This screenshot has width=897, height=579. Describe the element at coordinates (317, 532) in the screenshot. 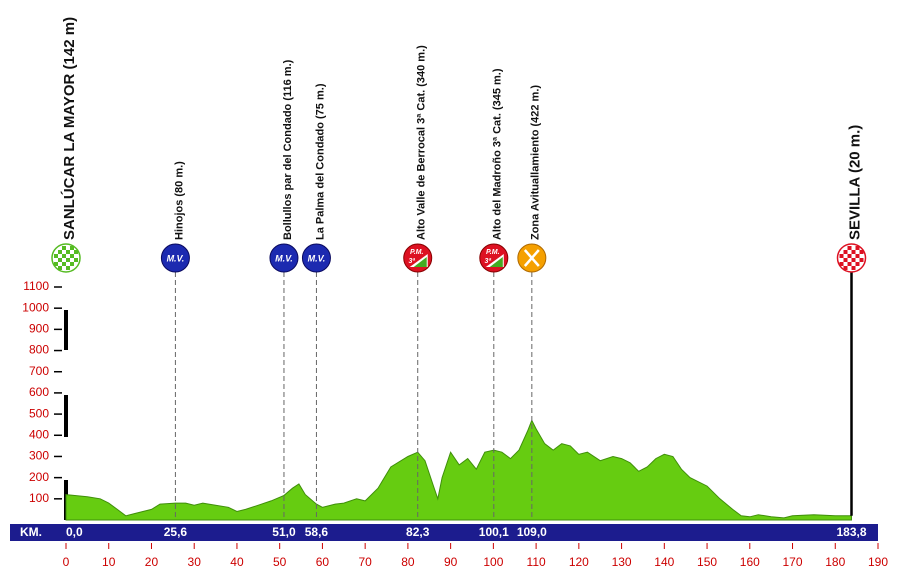

I see `km-label: 58,6` at that location.